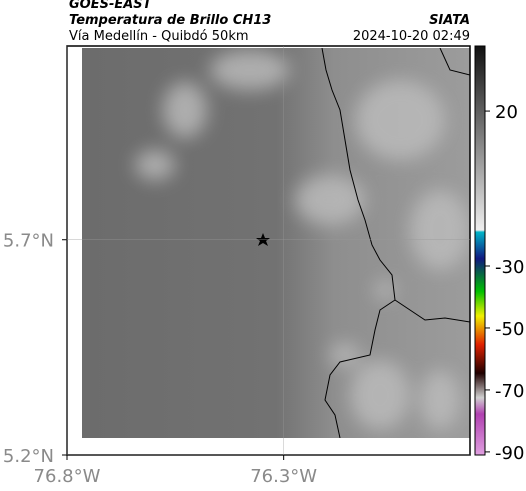 The width and height of the screenshot is (526, 491). What do you see at coordinates (509, 329) in the screenshot?
I see `colorbar-tick-label: -50` at bounding box center [509, 329].